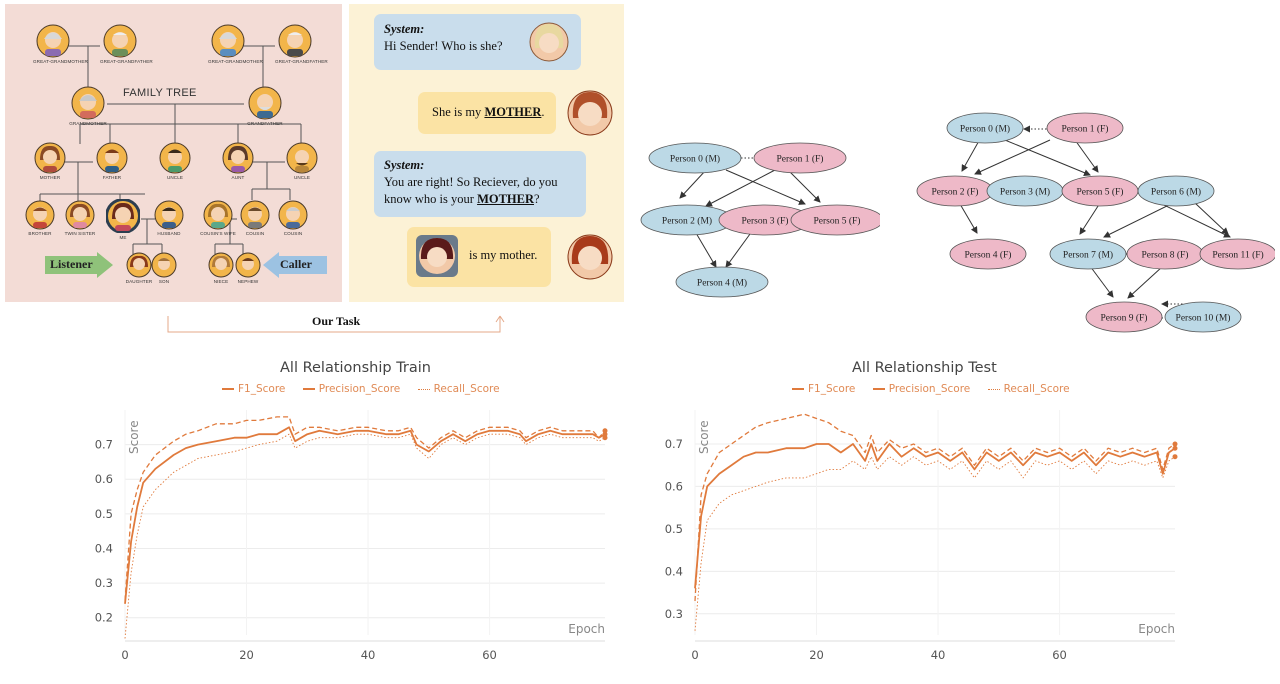 Image resolution: width=1280 pixels, height=684 pixels. I want to click on y-tick-label: 0.5, so click(674, 529).